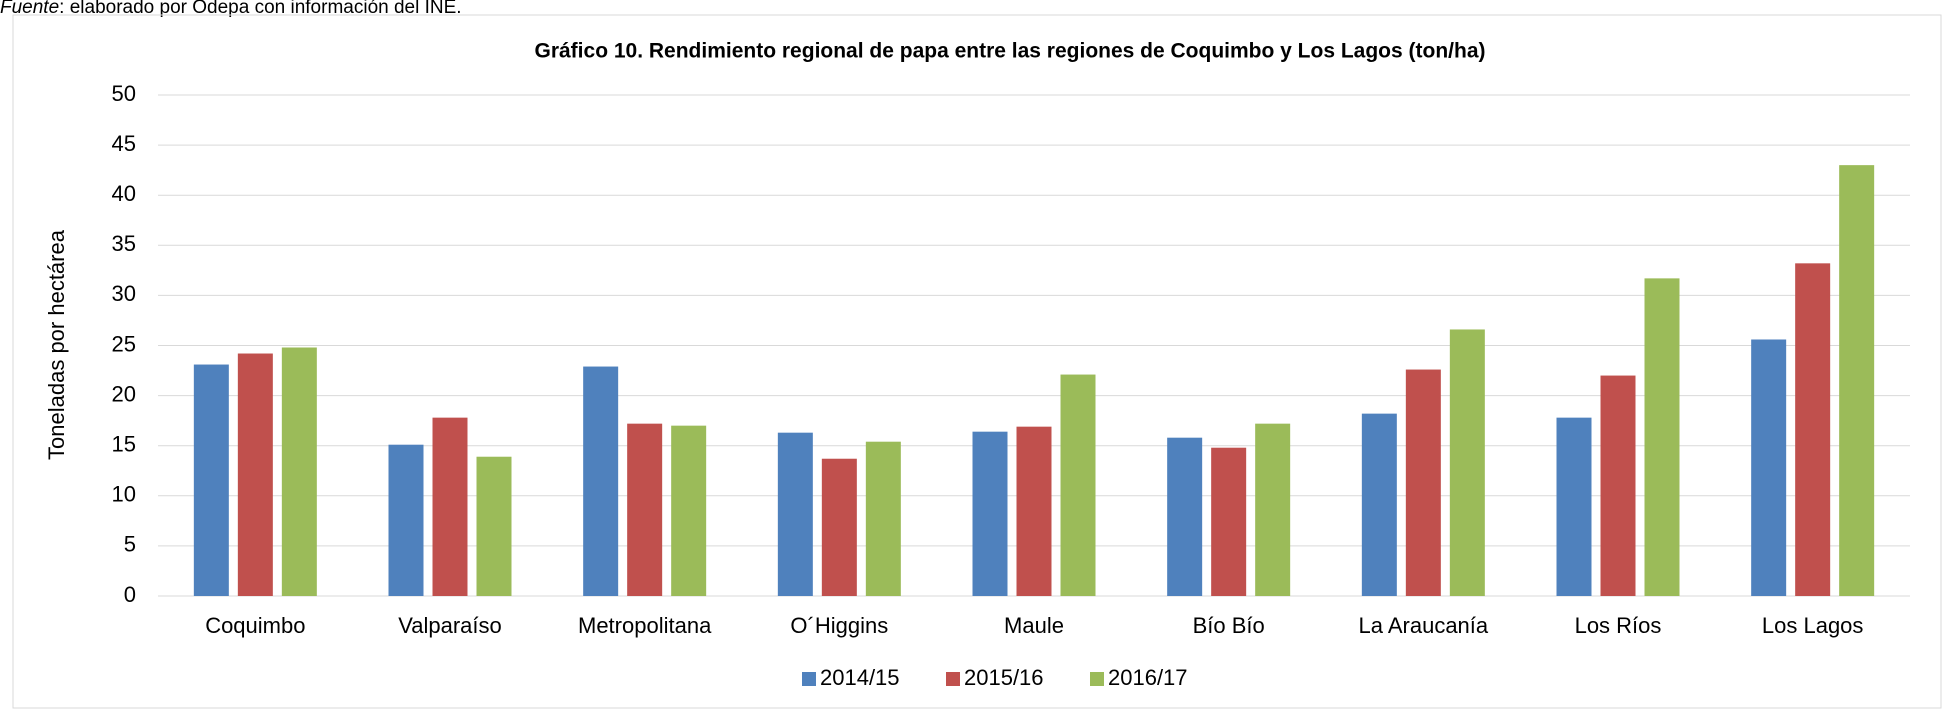 The width and height of the screenshot is (1942, 709). I want to click on x-tick-label: La Araucanía, so click(1423, 625).